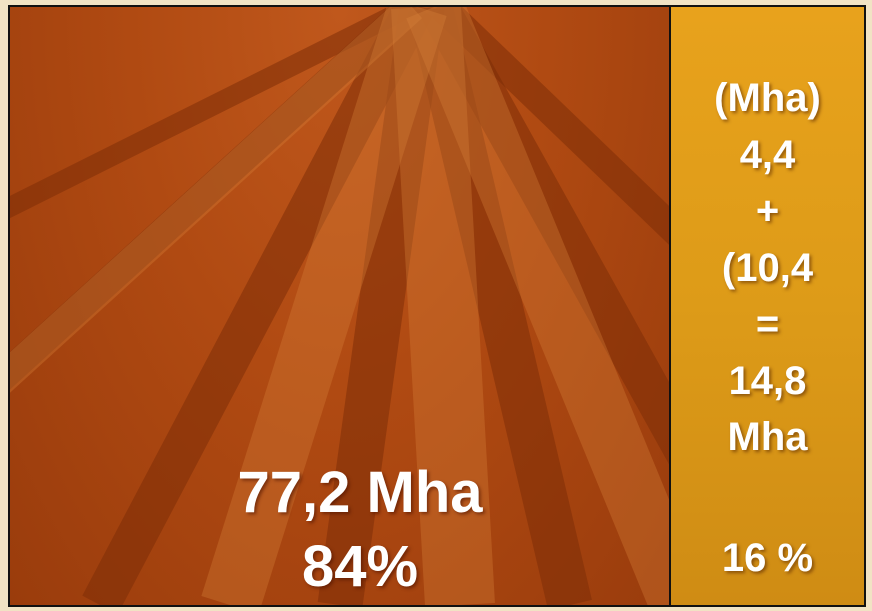 This screenshot has width=872, height=611. Describe the element at coordinates (767, 324) in the screenshot. I see `area-line: =` at that location.